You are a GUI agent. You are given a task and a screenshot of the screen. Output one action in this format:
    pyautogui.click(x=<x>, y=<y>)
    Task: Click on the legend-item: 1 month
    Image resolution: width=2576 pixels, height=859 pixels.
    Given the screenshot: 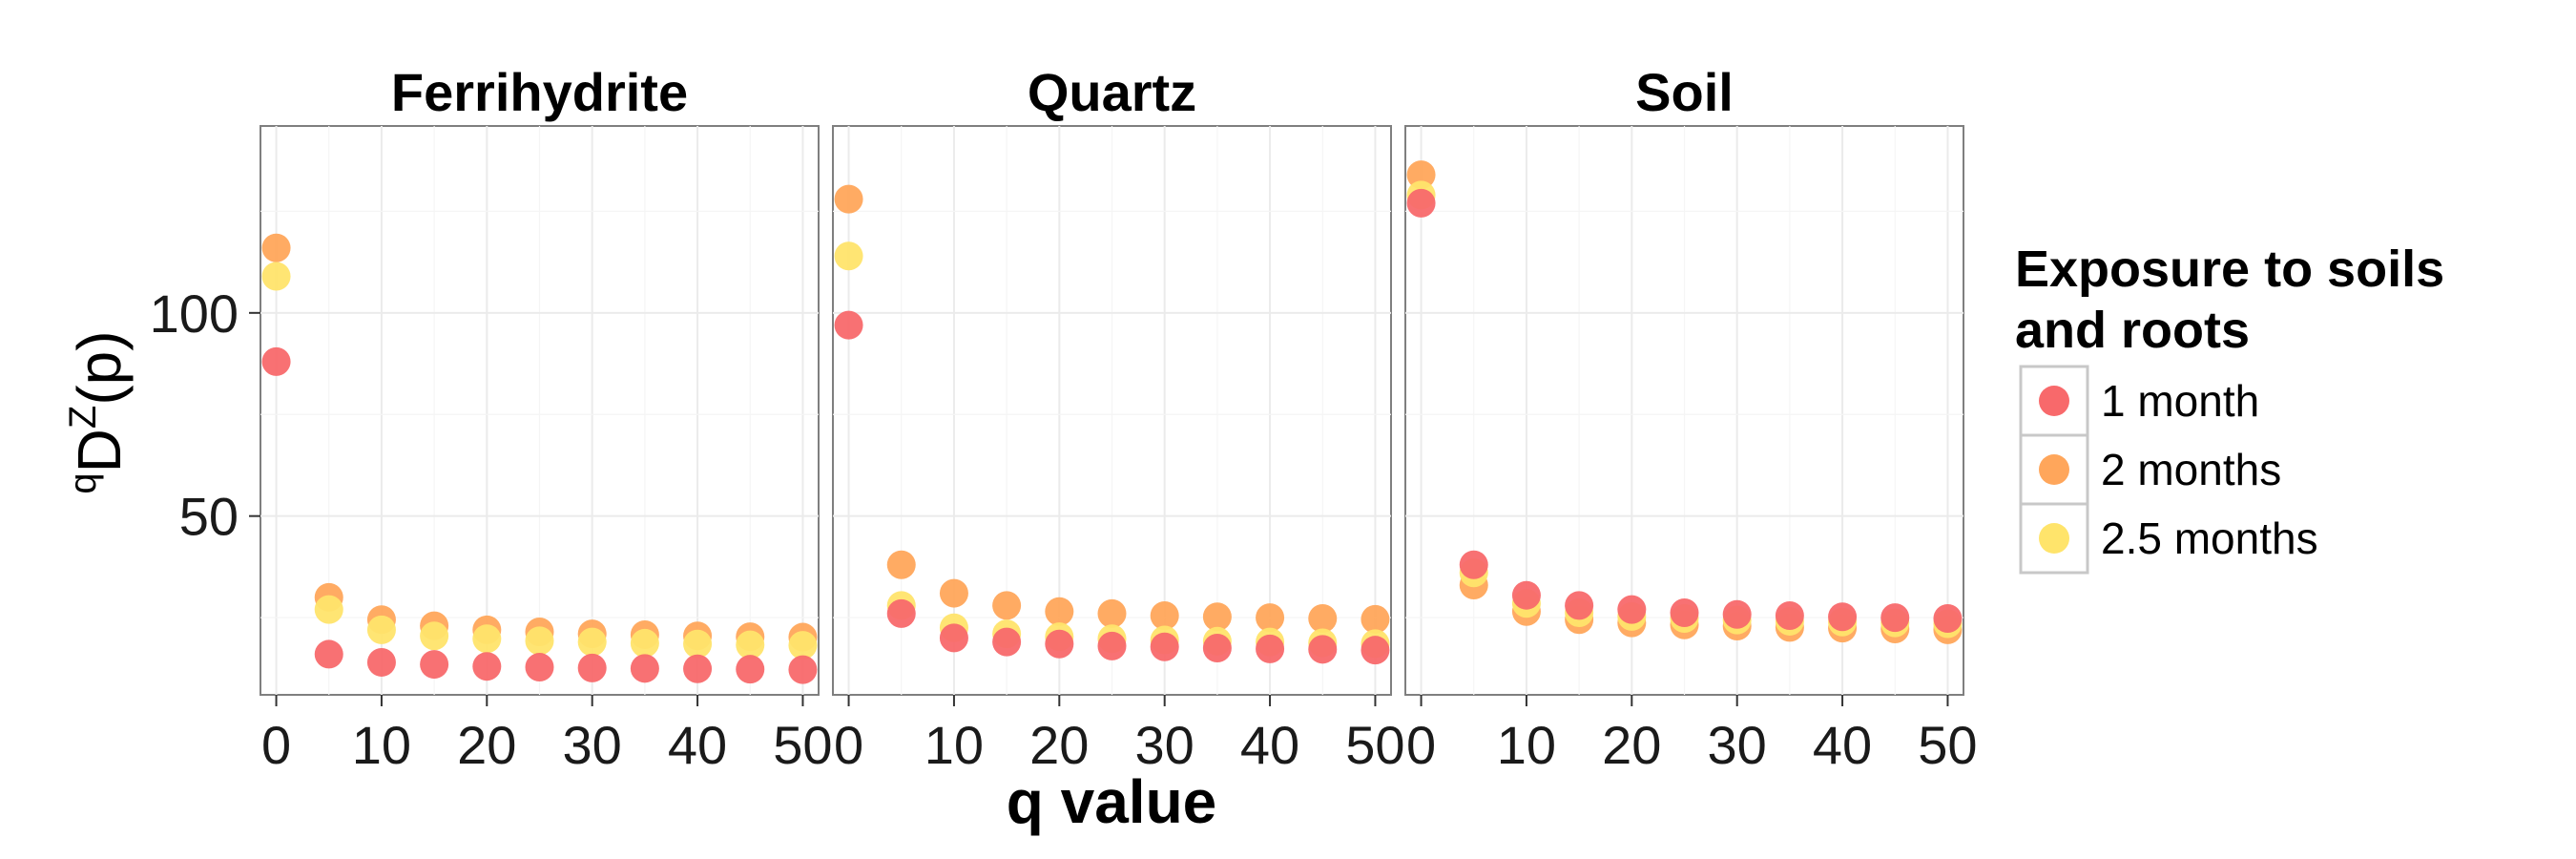 What is the action you would take?
    pyautogui.click(x=2139, y=401)
    